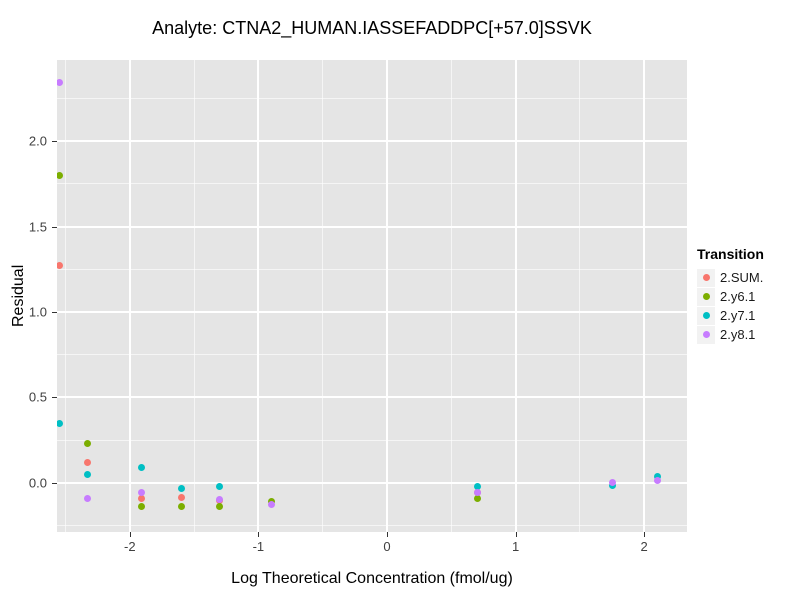  I want to click on y-axis: 0.0 0.5 1.0 1.5 2.0, so click(28, 296).